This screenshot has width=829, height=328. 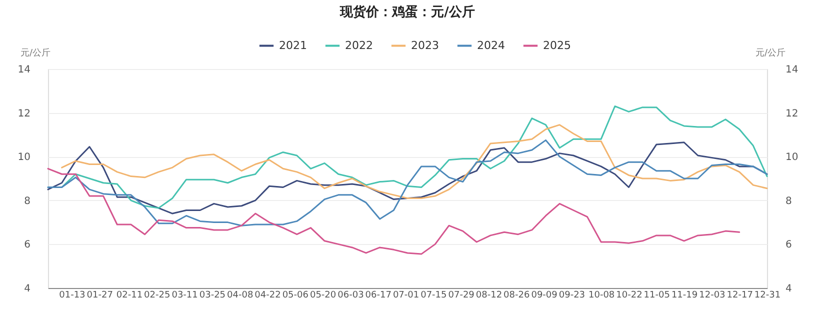 What do you see at coordinates (359, 45) in the screenshot?
I see `legend-label: 2022` at bounding box center [359, 45].